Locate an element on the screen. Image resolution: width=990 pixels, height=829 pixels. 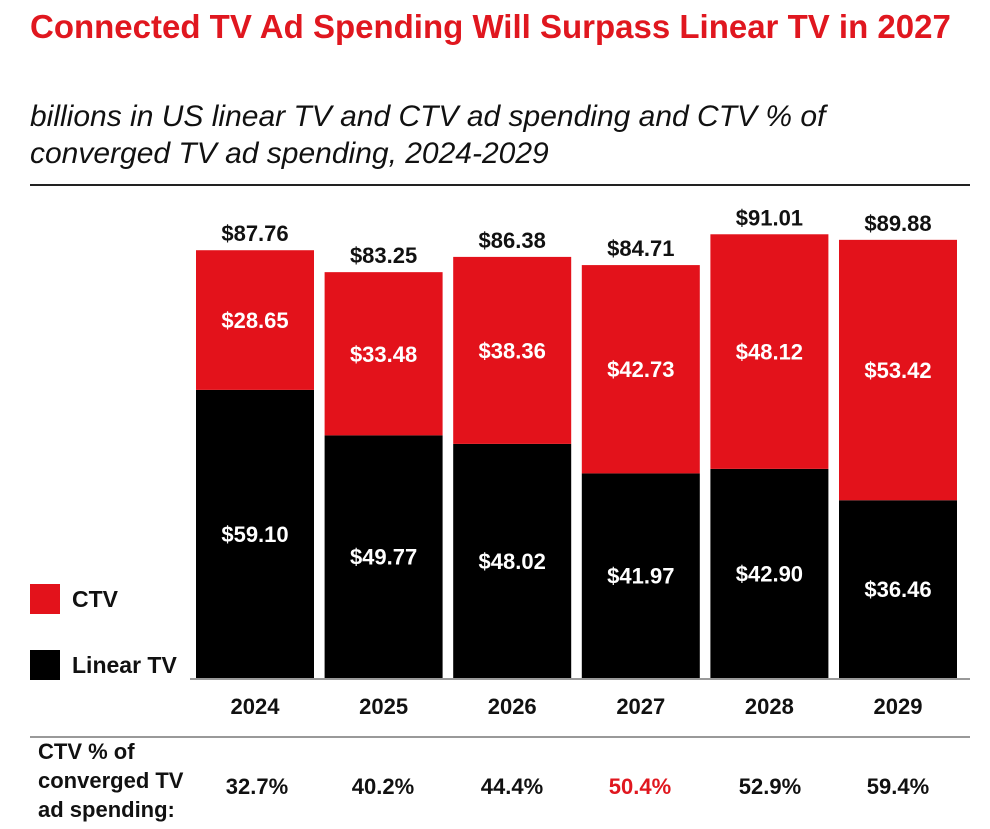
ctv-share-2024: 32.7% is located at coordinates (257, 786).